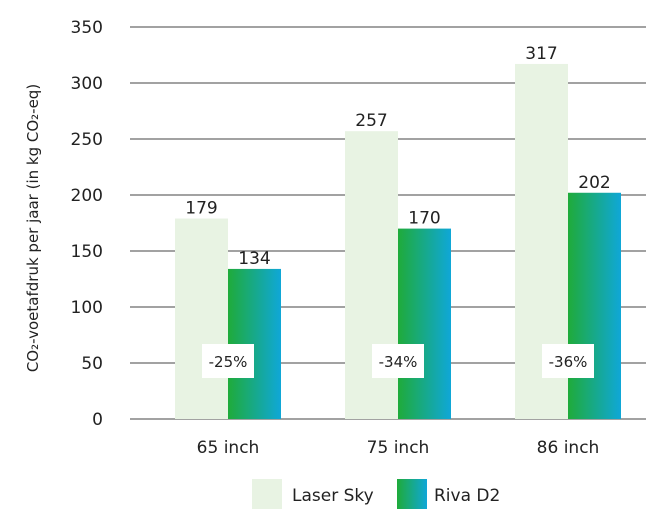 Image resolution: width=661 pixels, height=517 pixels. I want to click on x-tick-label: 75 inch, so click(398, 448).